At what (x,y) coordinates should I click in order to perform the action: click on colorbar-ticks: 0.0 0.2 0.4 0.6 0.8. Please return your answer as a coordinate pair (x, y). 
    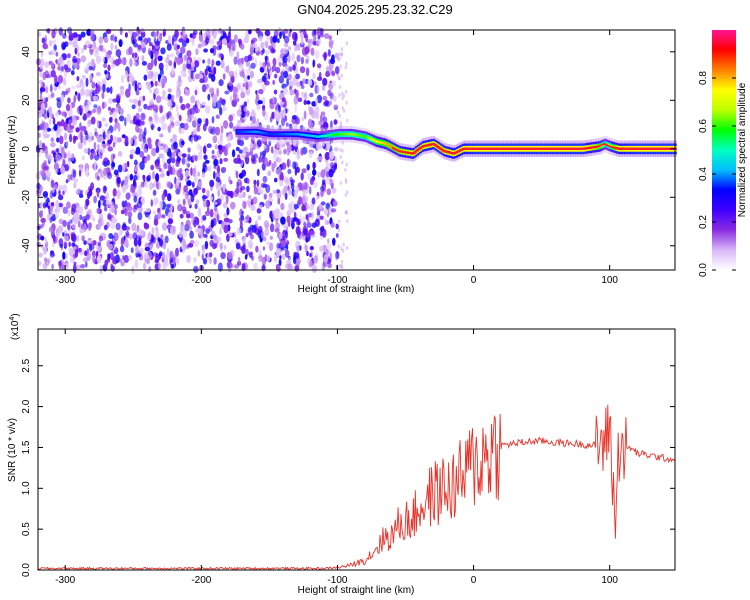
    Looking at the image, I should click on (717, 174).